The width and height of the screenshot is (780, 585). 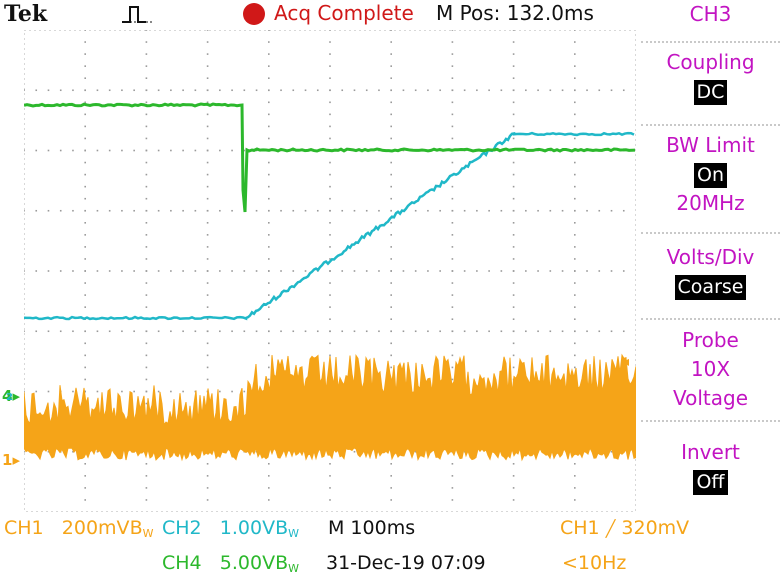 I want to click on probe-attenuation: 10X, so click(x=710, y=369).